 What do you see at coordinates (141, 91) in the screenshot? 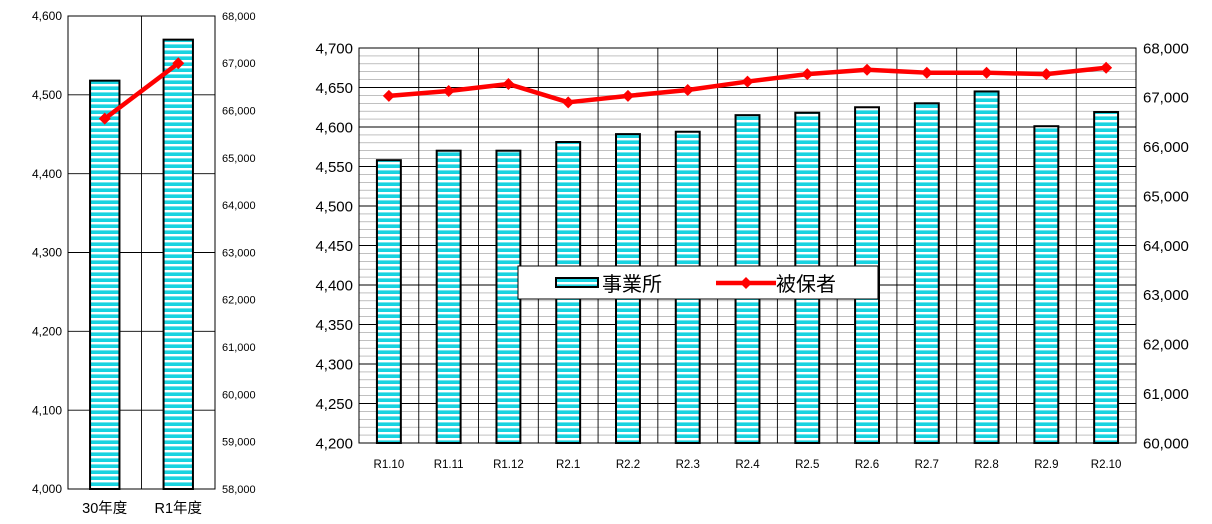
I see `line-被保者` at bounding box center [141, 91].